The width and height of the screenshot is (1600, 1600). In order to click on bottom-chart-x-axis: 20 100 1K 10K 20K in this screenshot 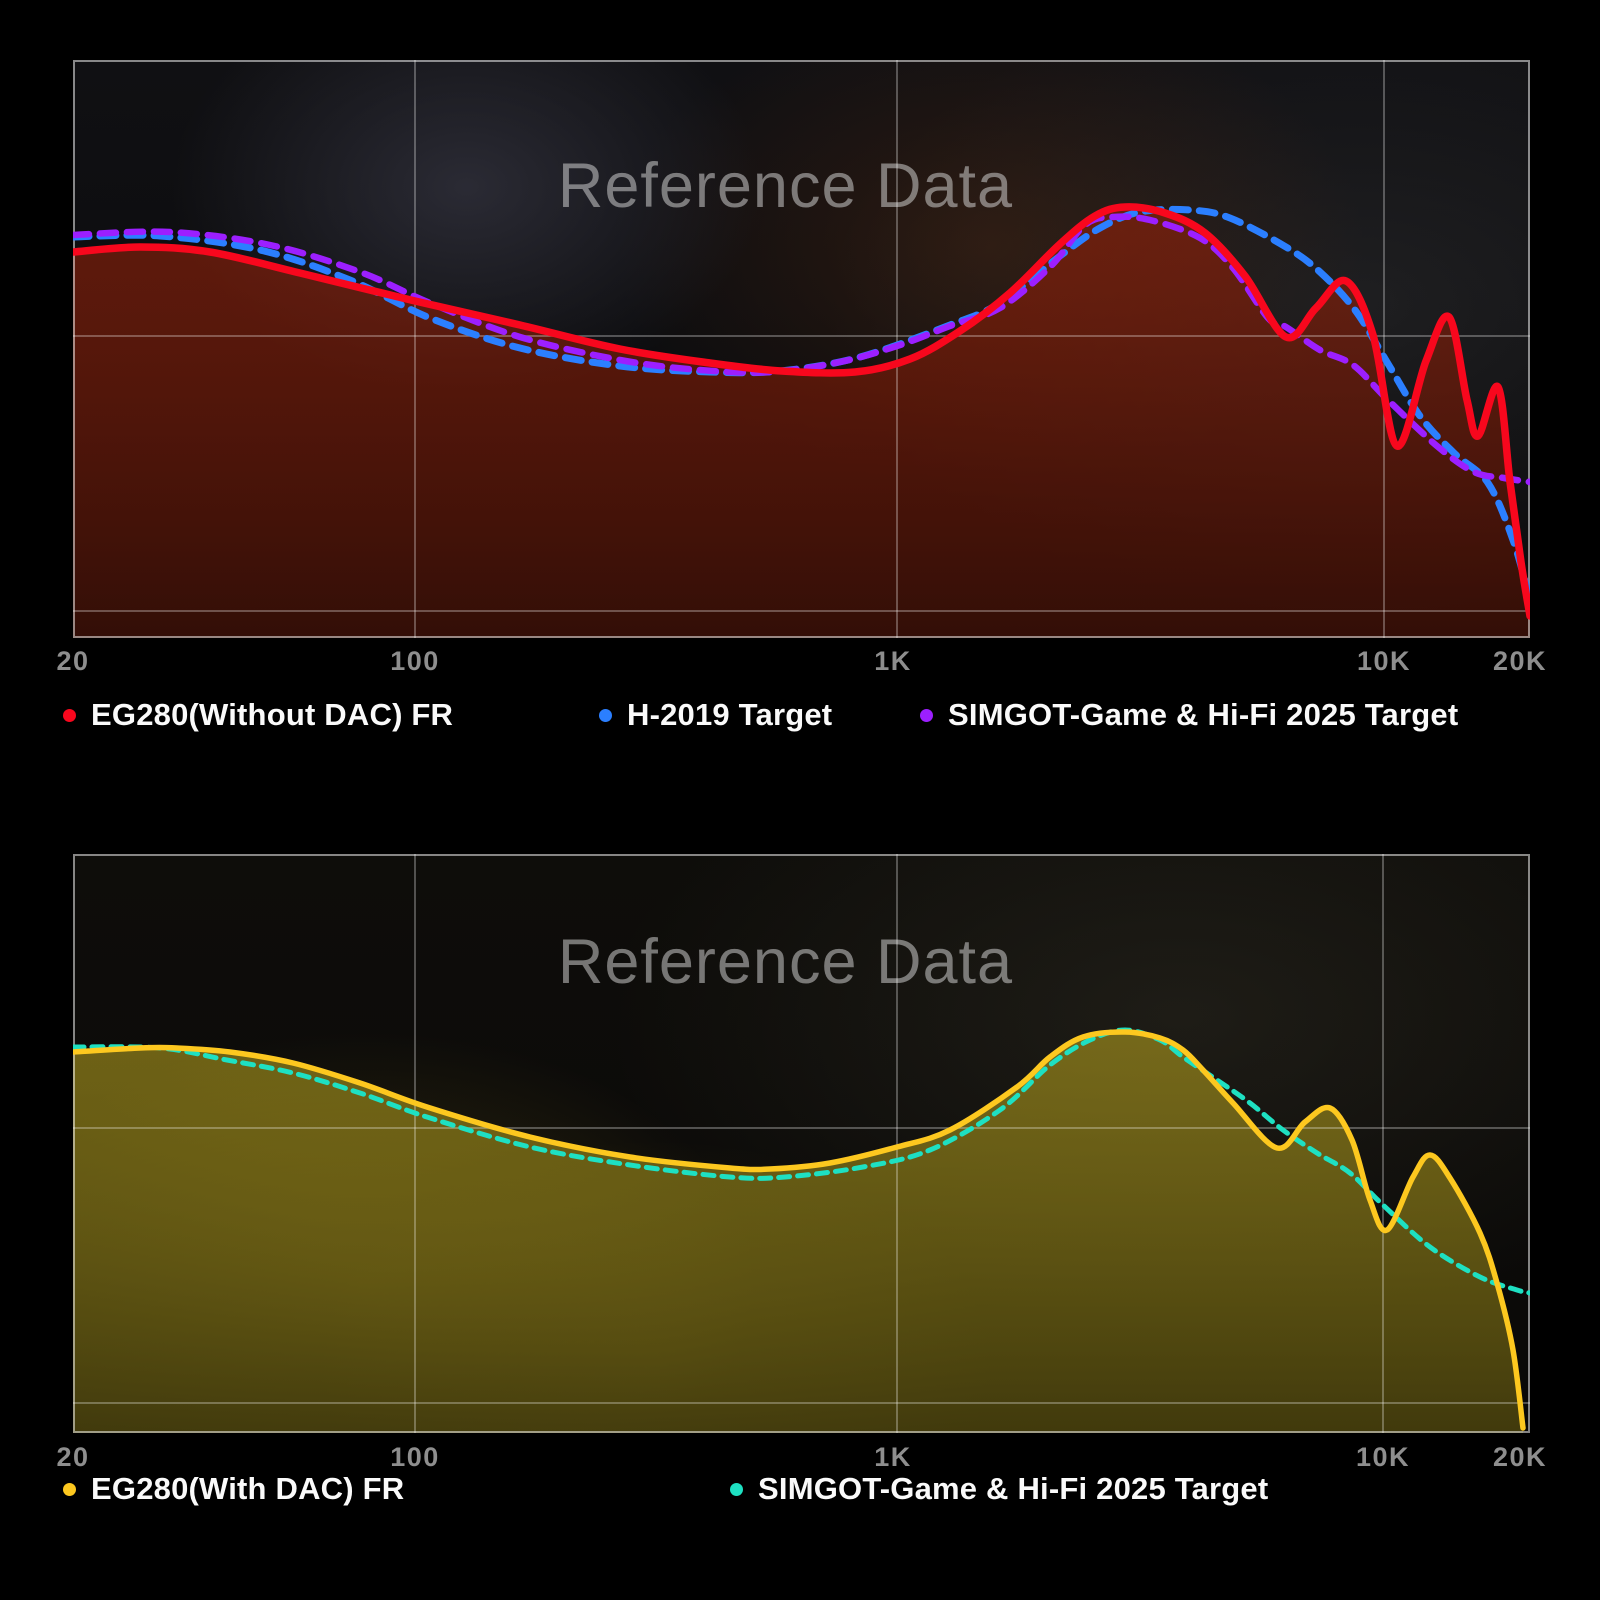, I will do `click(800, 1459)`.